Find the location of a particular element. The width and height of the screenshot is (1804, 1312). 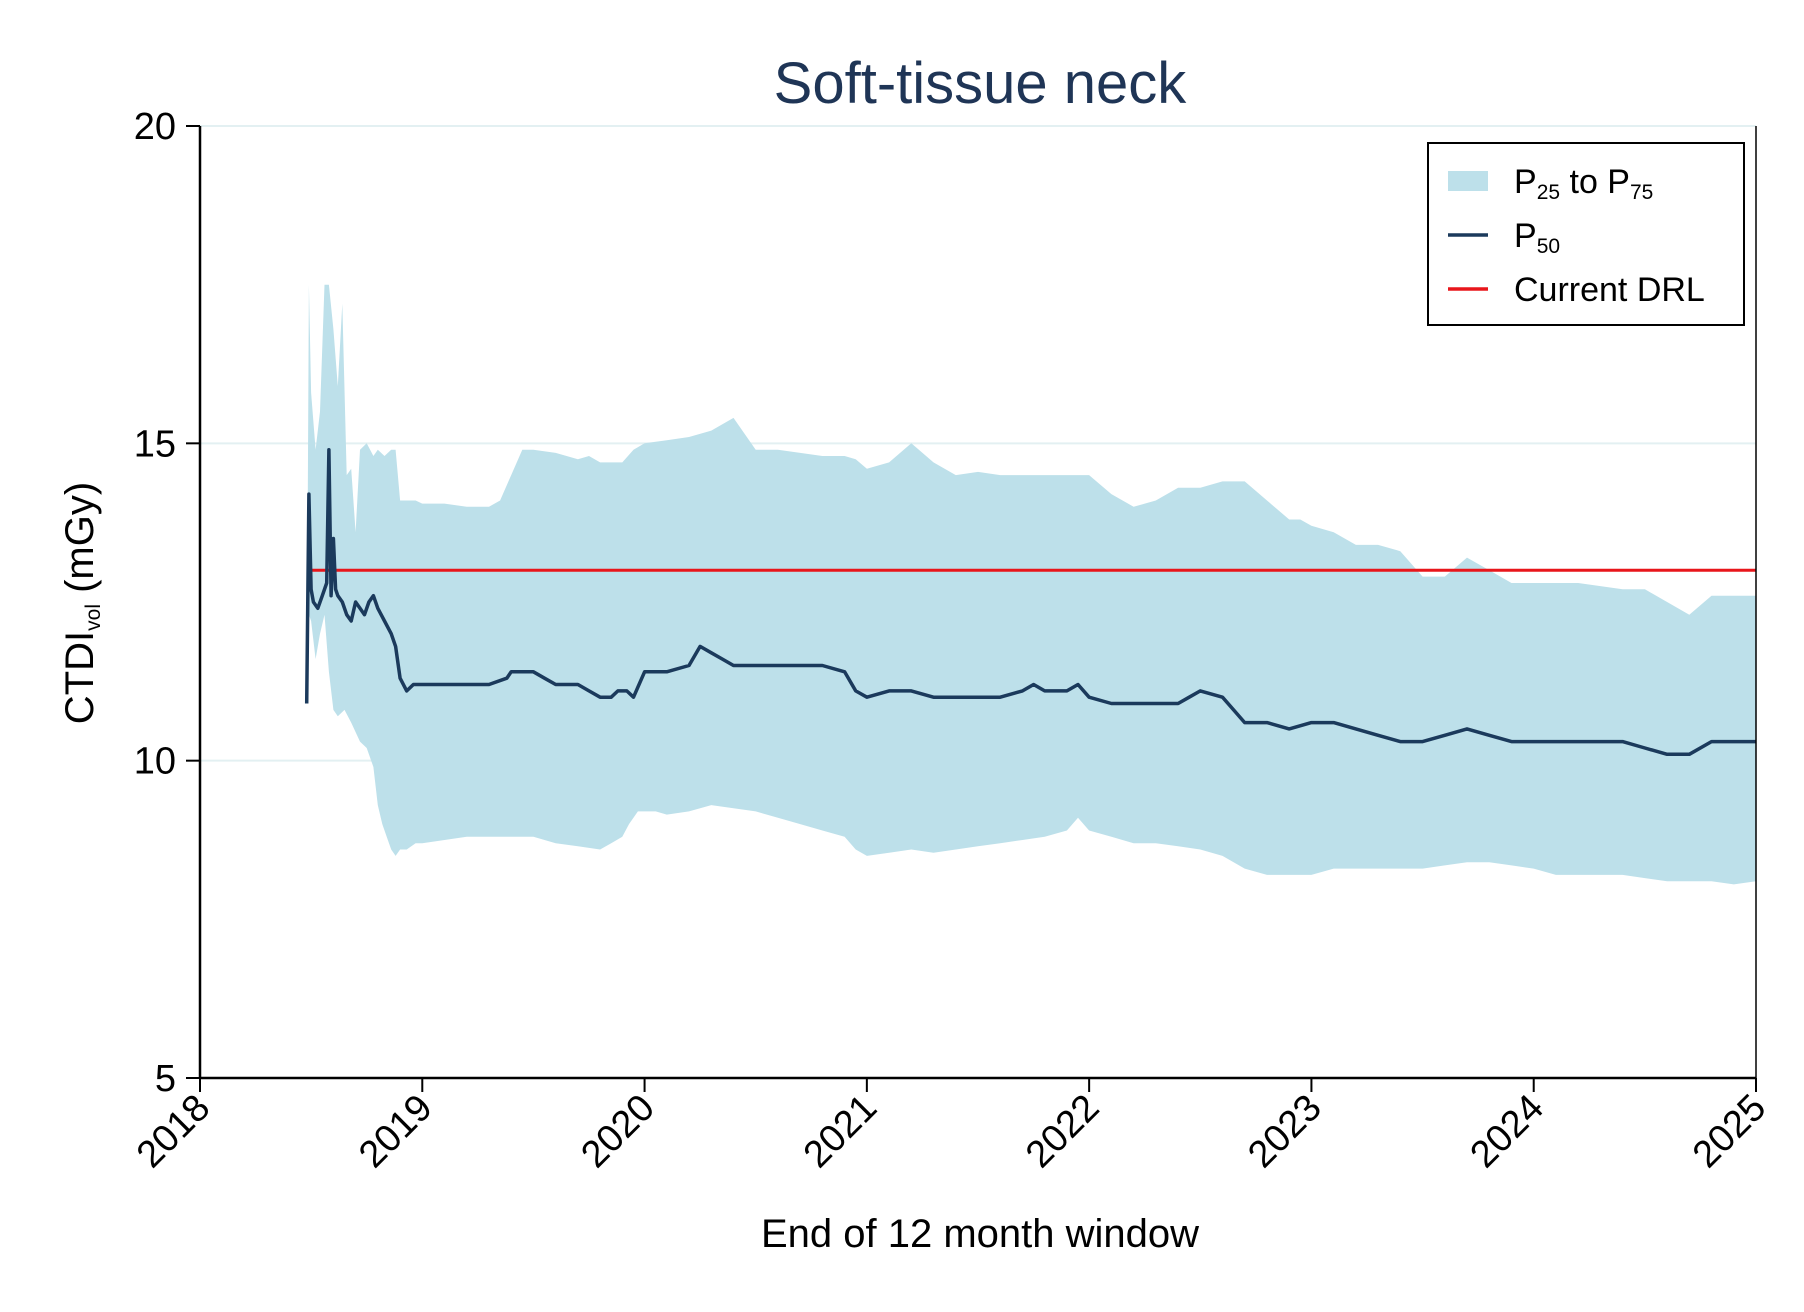

x-tick-label: 2018 is located at coordinates (173, 1131).